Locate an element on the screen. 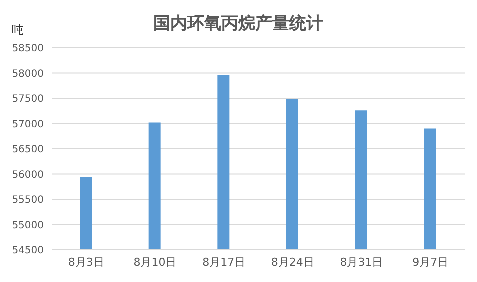 Image resolution: width=477 pixels, height=282 pixels. chart-title: 国内环氧丙烷产量统计 is located at coordinates (239, 24).